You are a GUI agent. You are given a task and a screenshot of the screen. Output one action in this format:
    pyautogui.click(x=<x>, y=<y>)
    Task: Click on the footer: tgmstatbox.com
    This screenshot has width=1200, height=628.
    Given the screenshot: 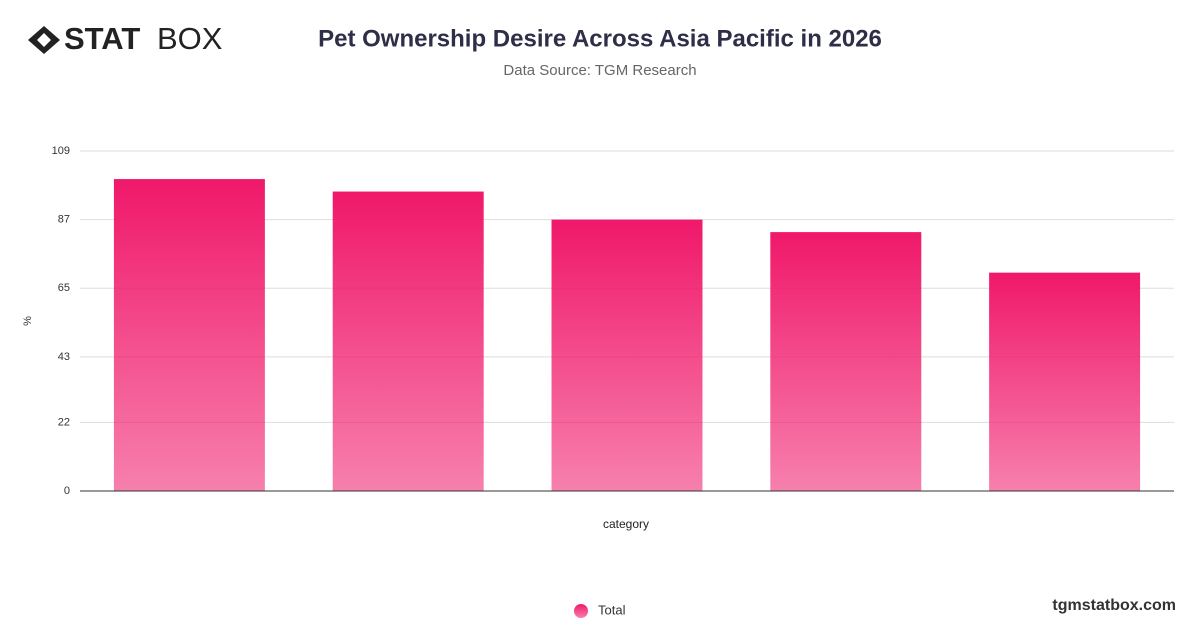 What is the action you would take?
    pyautogui.click(x=1114, y=605)
    